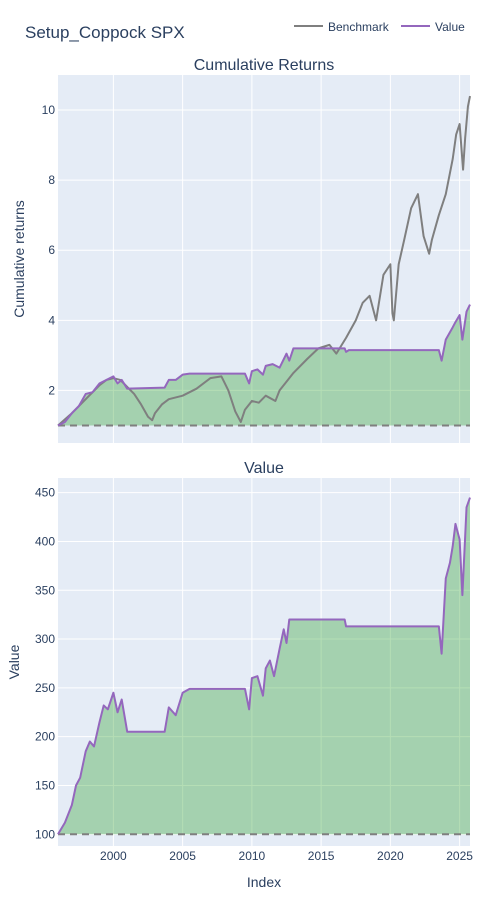 This screenshot has height=900, width=500. I want to click on value-fill-area, so click(264, 365).